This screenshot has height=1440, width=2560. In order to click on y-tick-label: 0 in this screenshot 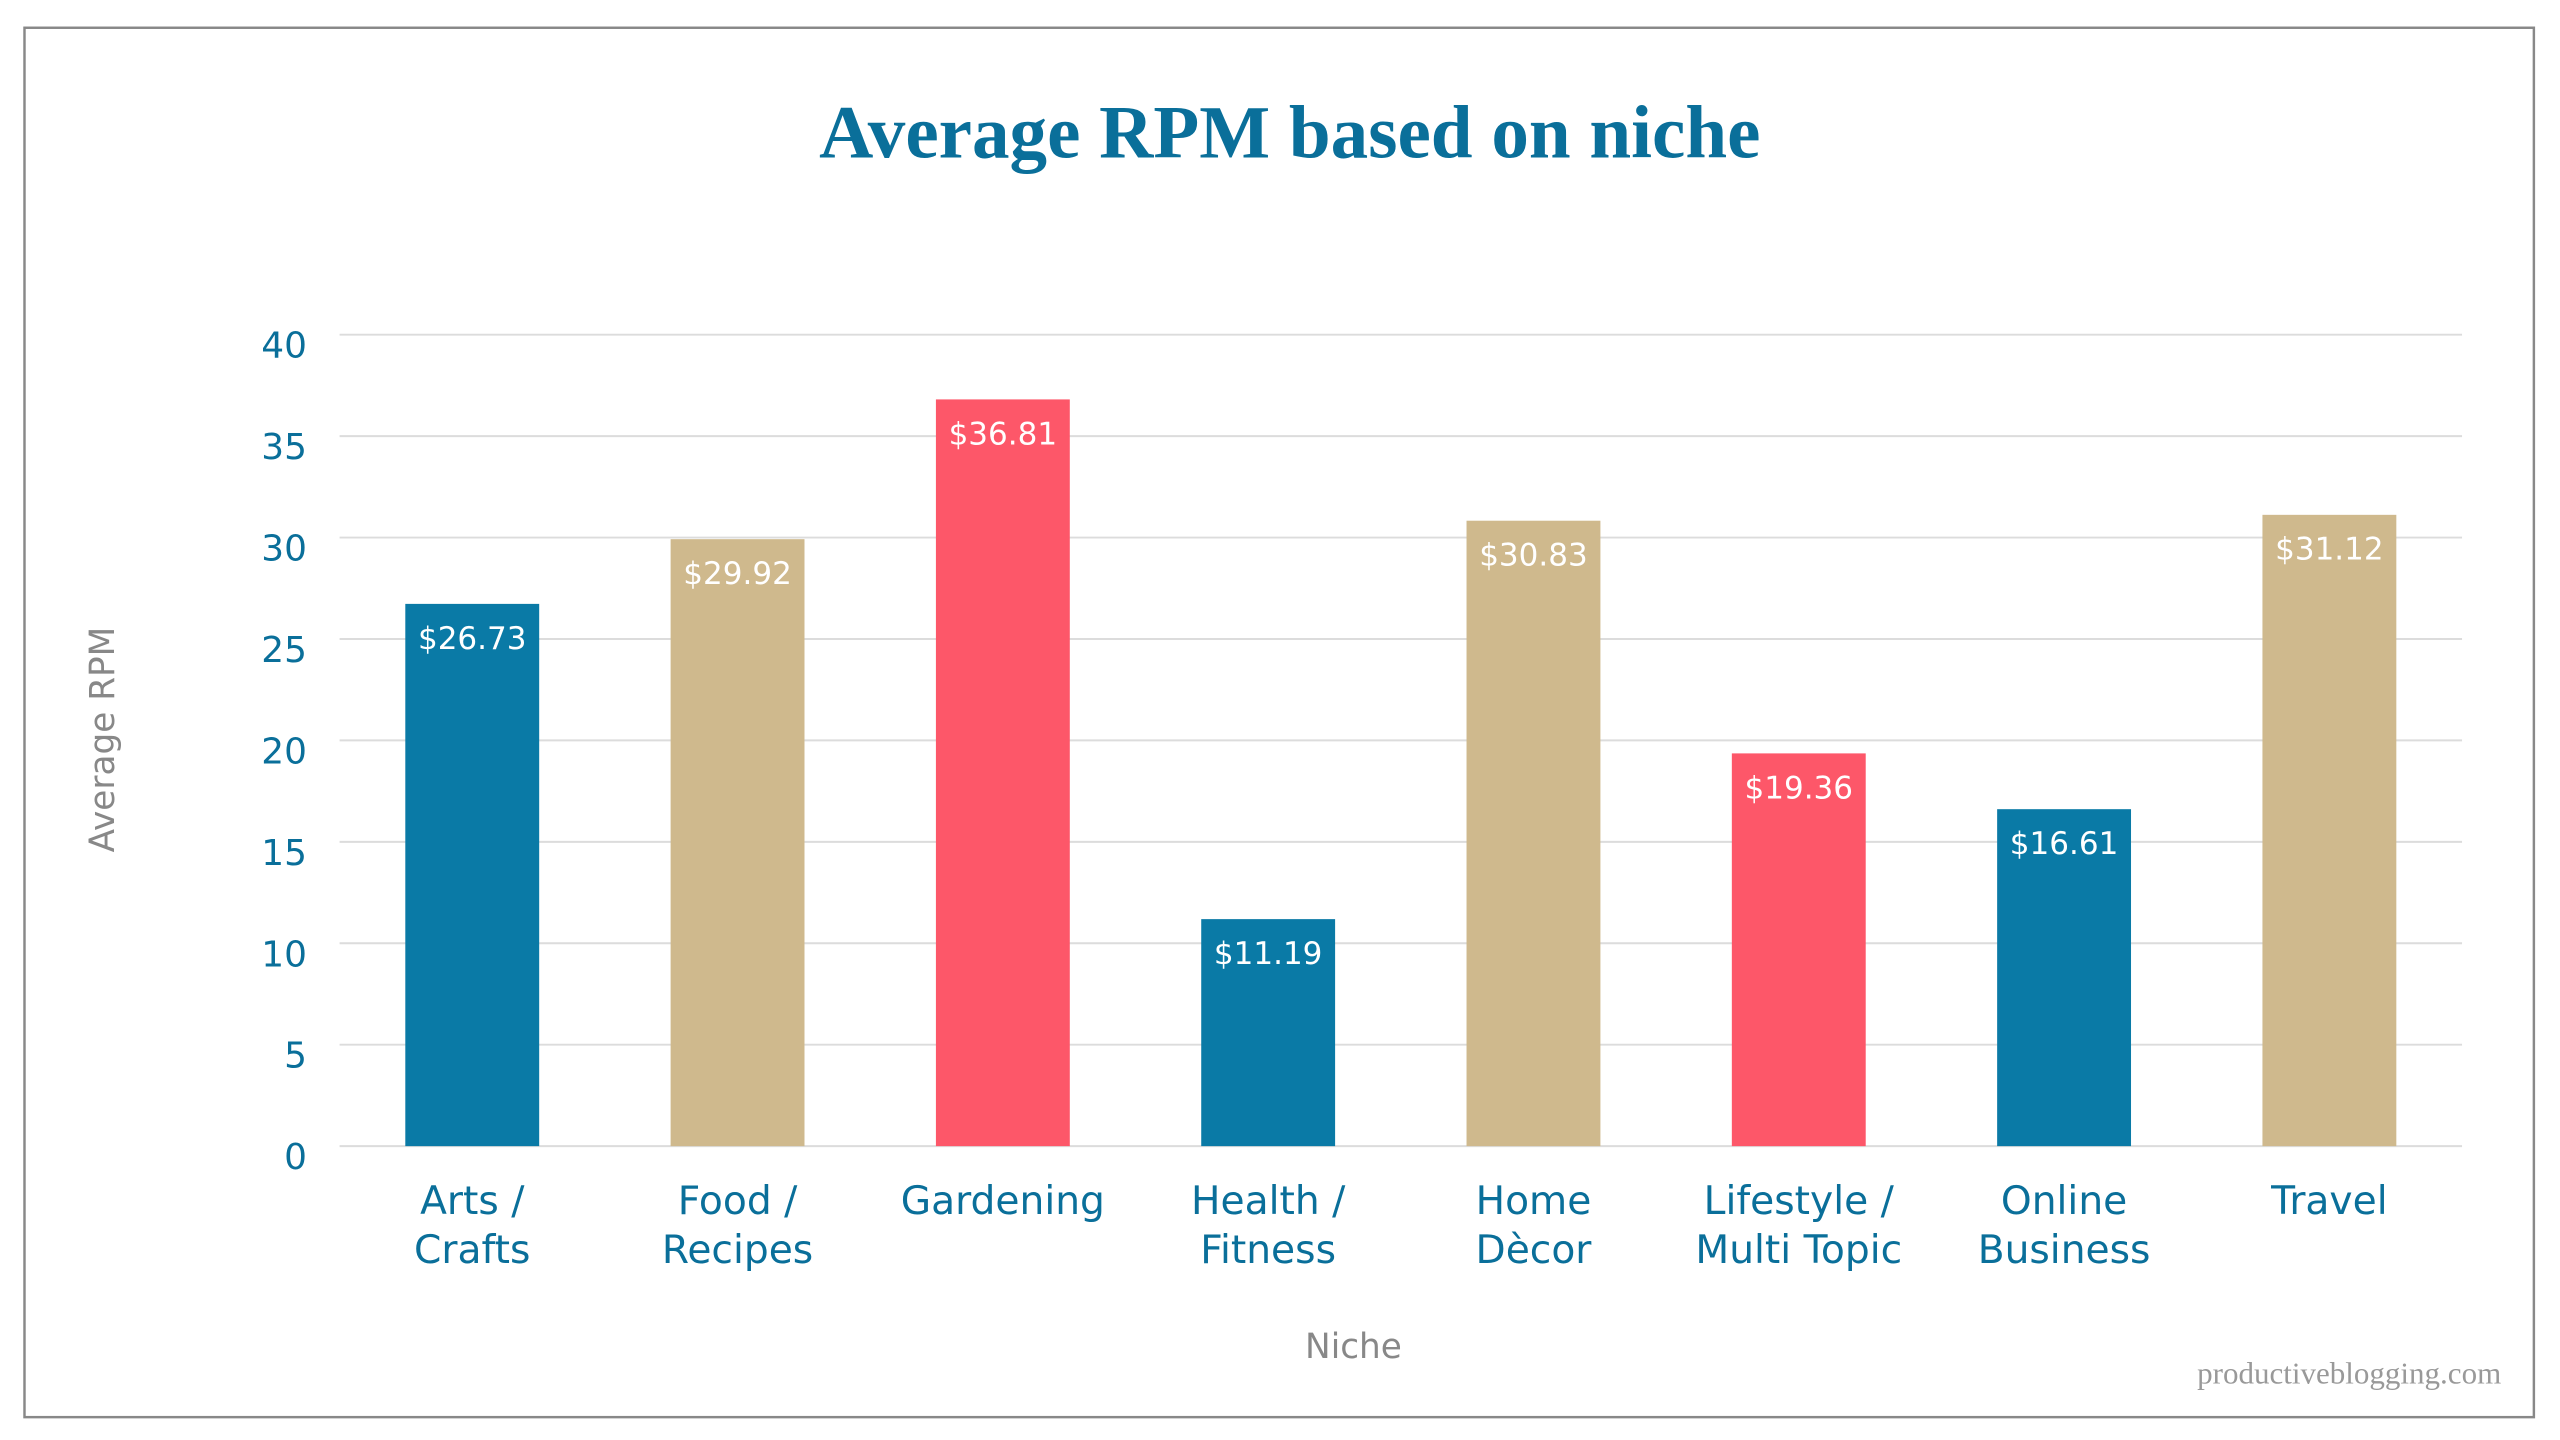, I will do `click(295, 1157)`.